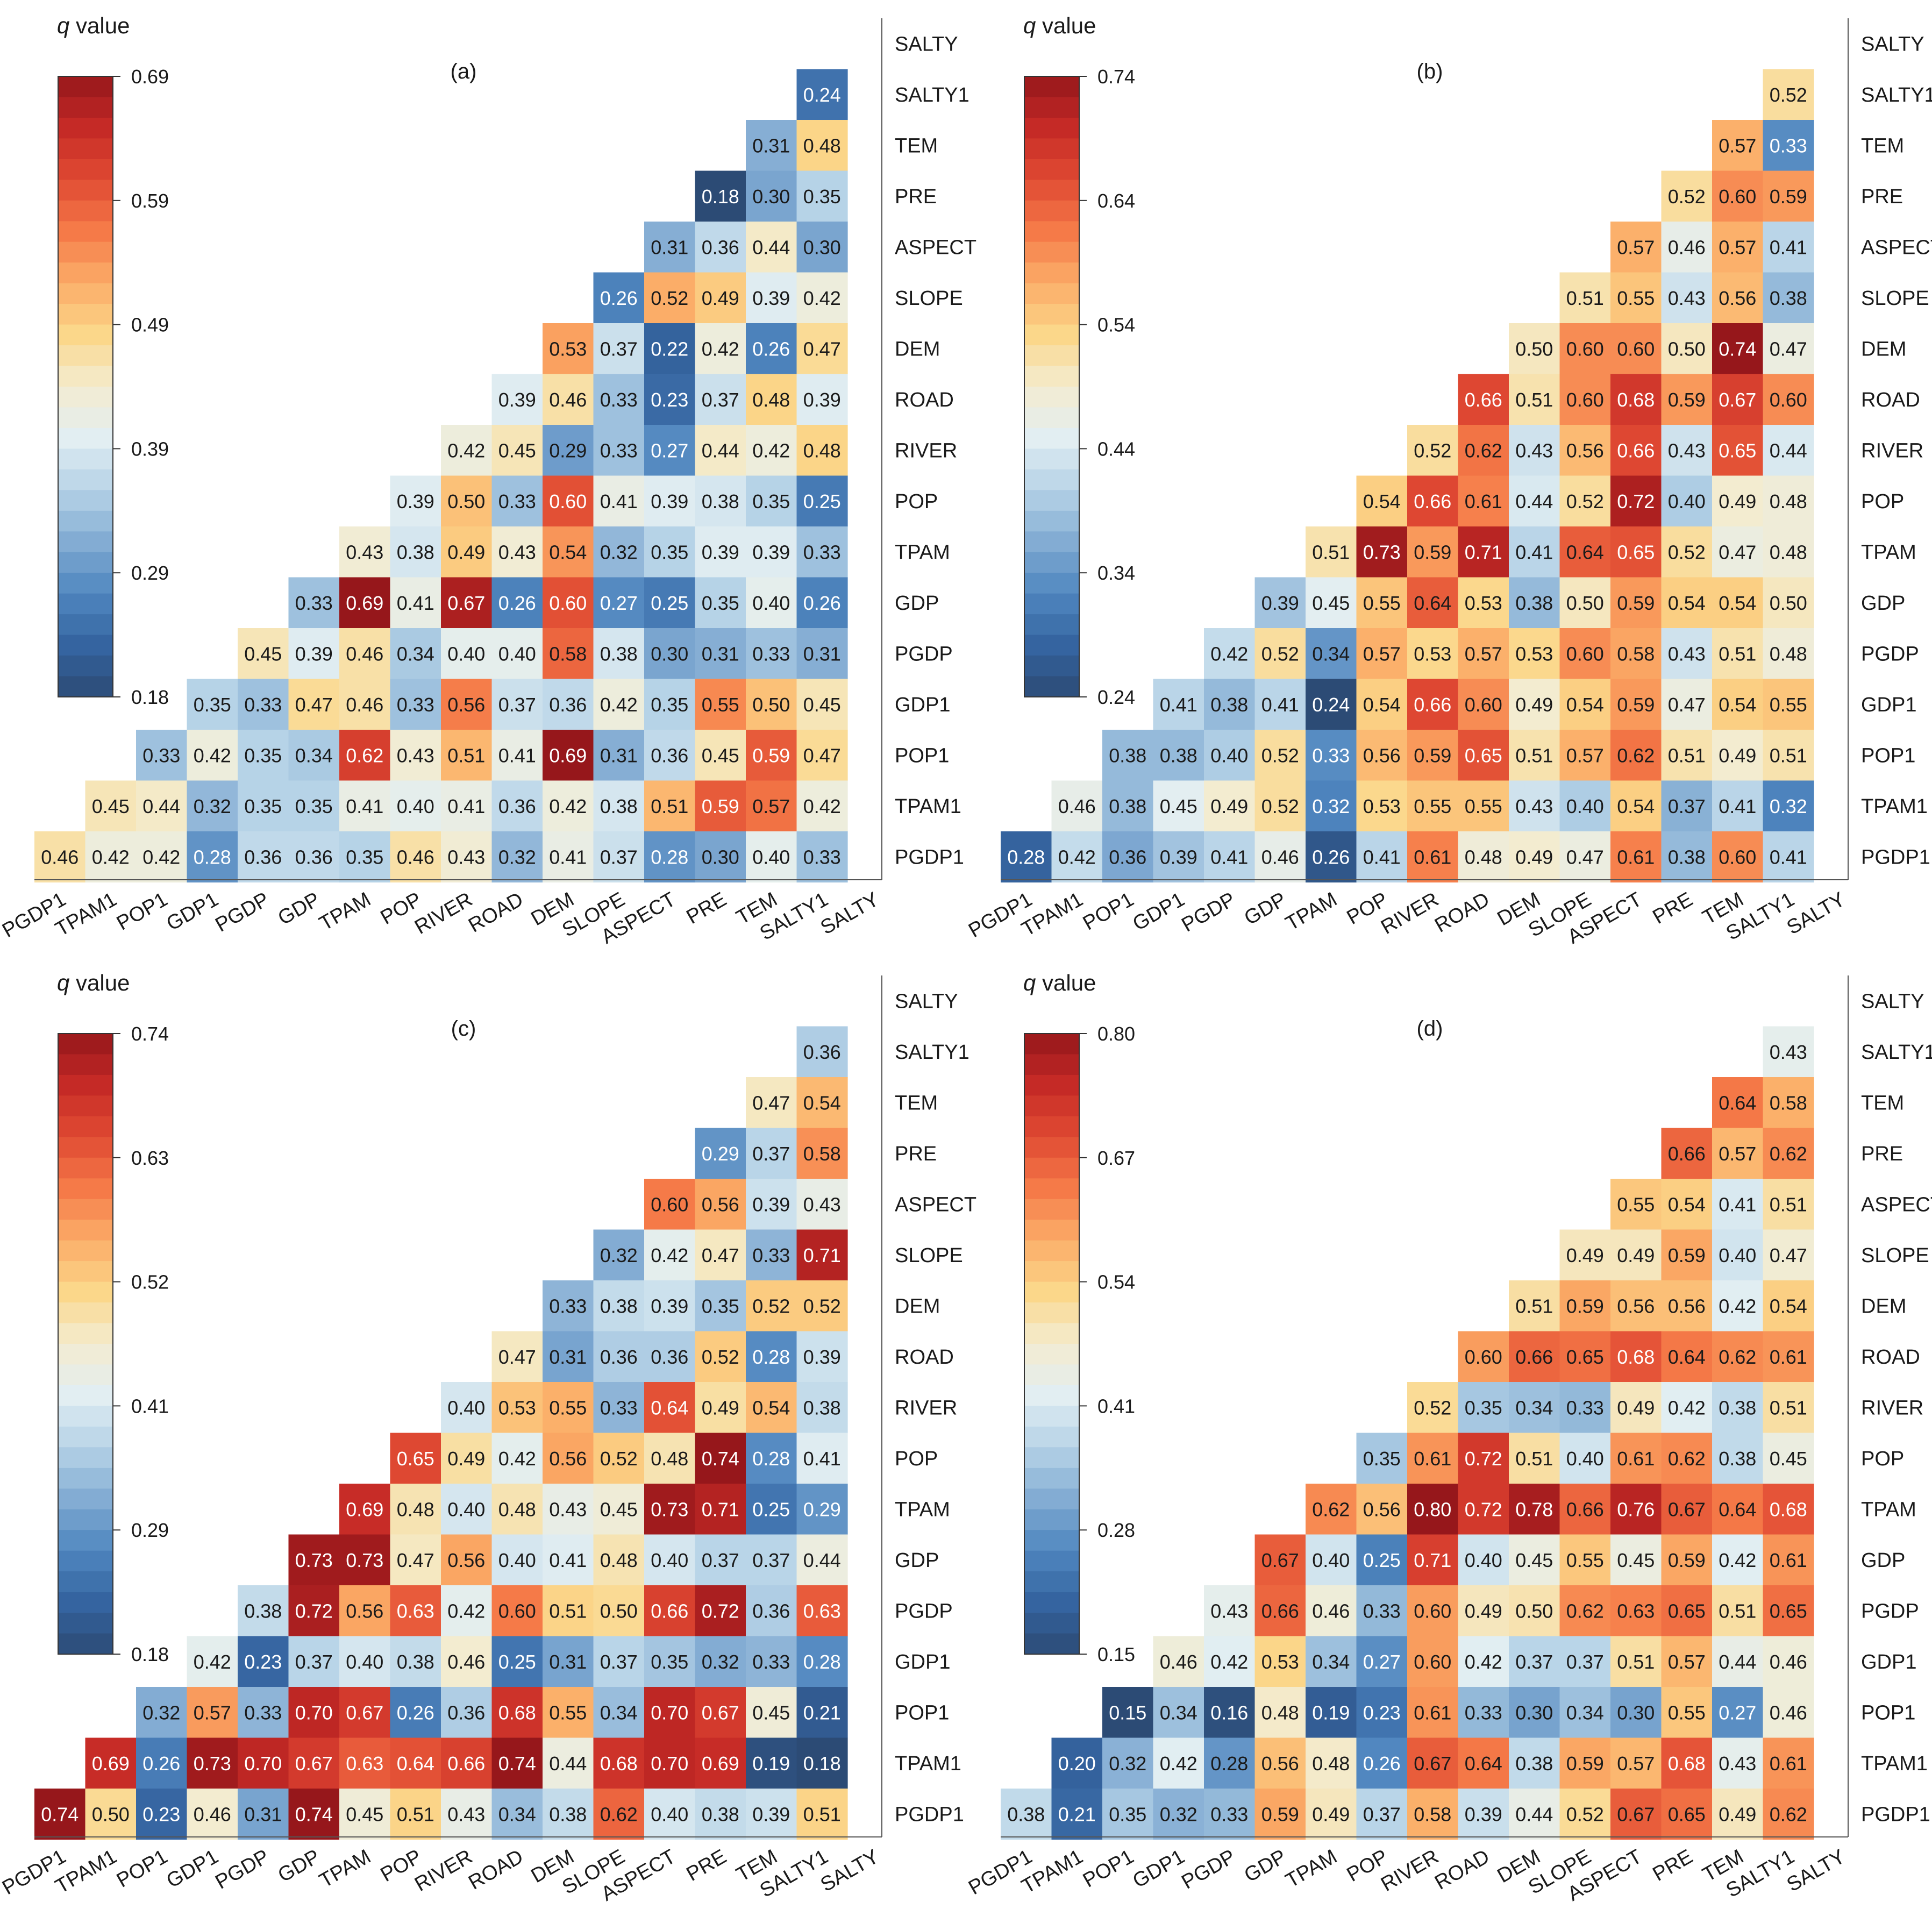 This screenshot has width=1932, height=1909. I want to click on cell-label-d-salty1-salty1: 0.43, so click(1788, 1052).